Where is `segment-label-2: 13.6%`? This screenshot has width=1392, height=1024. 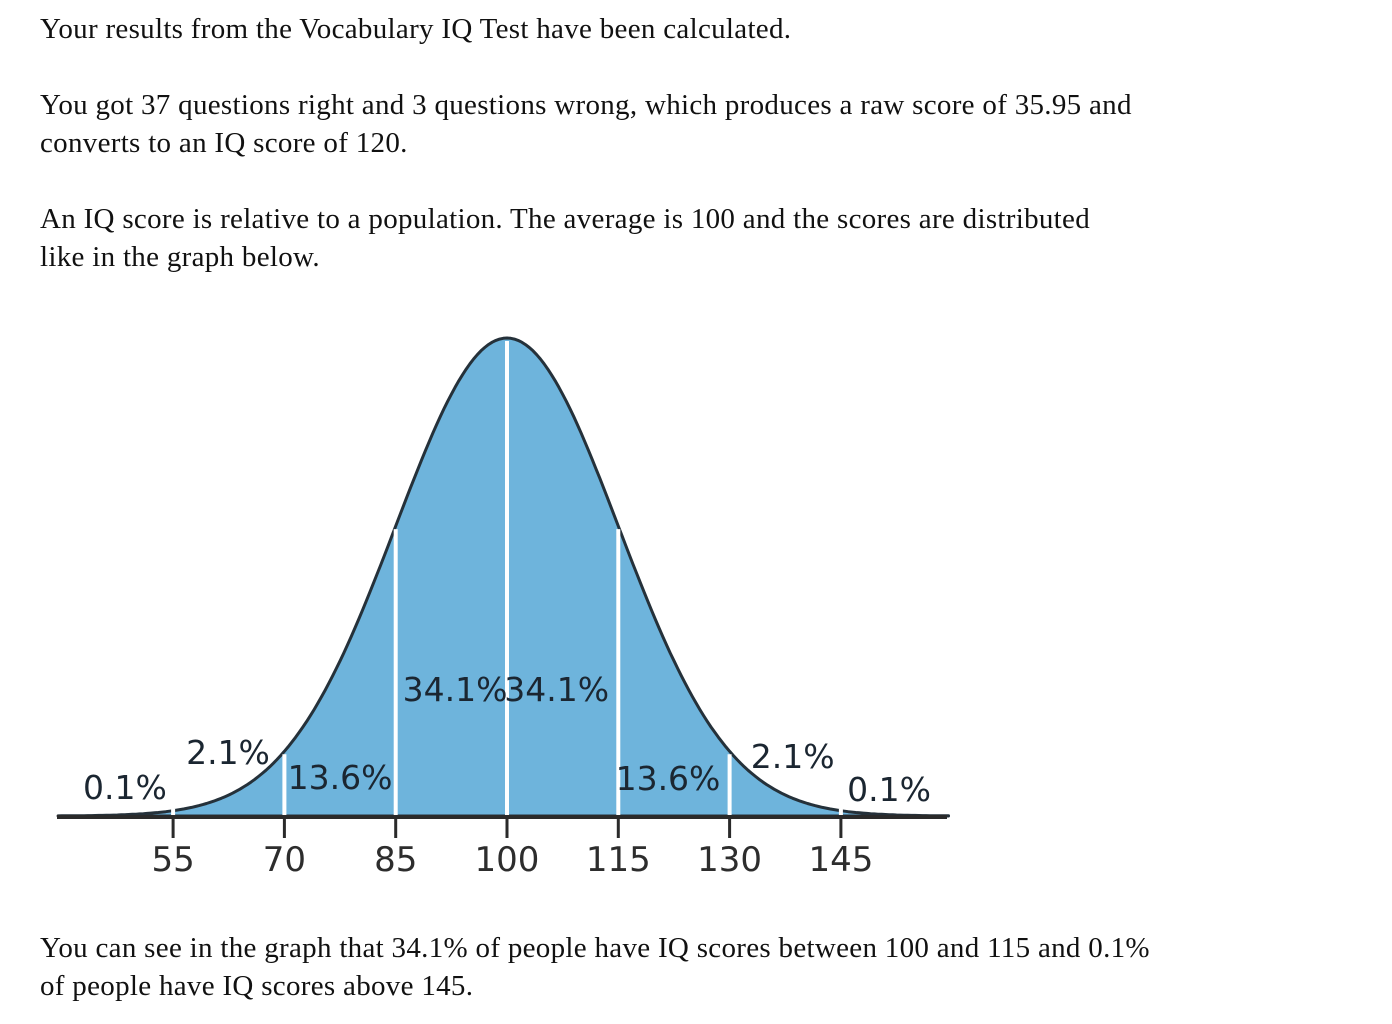
segment-label-2: 13.6% is located at coordinates (340, 777).